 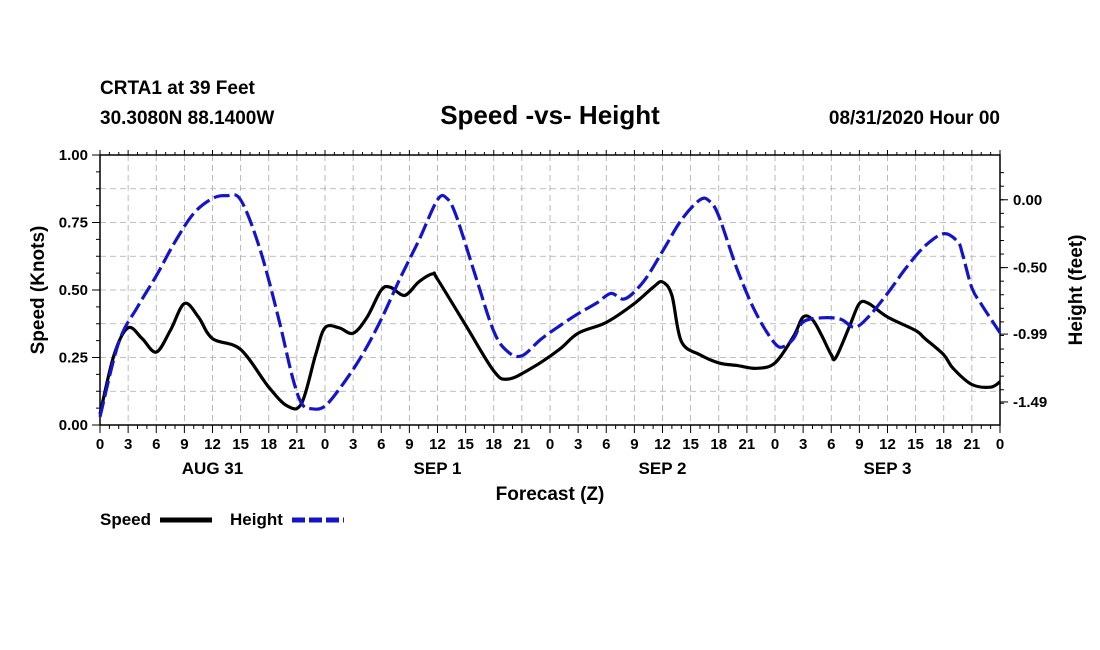 I want to click on day-label: SEP 3, so click(x=888, y=468).